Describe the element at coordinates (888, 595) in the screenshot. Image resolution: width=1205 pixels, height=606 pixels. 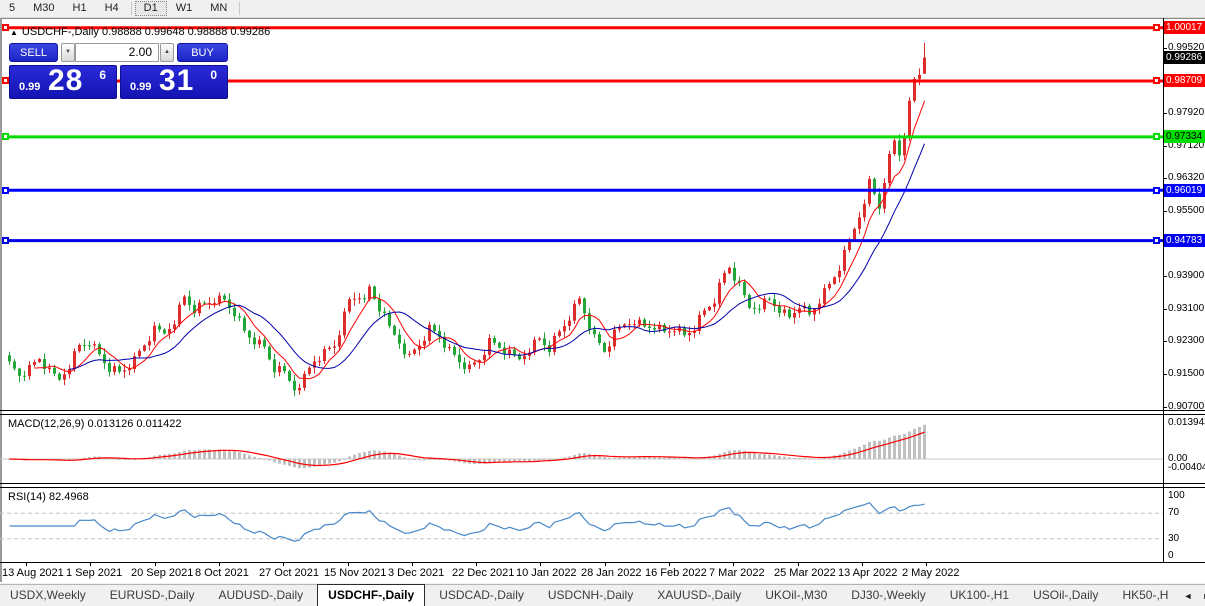
I see `tab-dj30-weekly: DJ30-,Weekly` at that location.